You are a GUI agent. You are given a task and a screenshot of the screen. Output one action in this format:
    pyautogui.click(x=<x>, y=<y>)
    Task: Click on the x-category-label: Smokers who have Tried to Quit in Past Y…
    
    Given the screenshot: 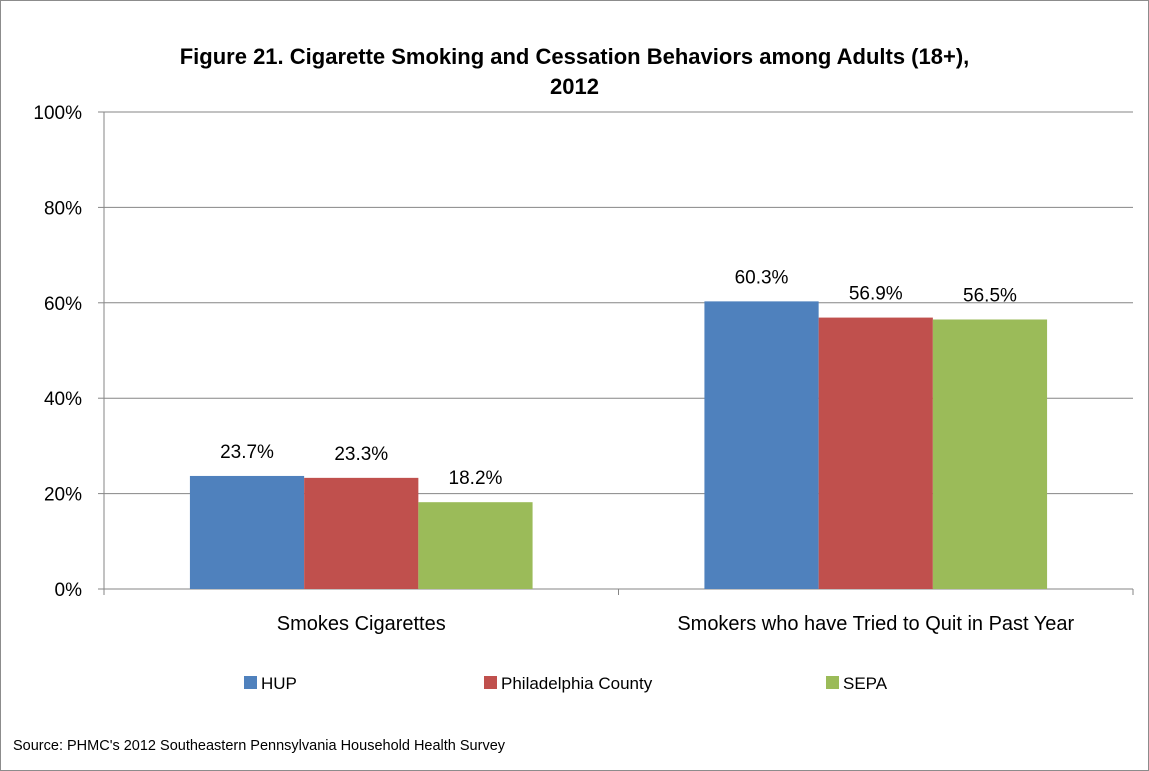 What is the action you would take?
    pyautogui.click(x=875, y=624)
    